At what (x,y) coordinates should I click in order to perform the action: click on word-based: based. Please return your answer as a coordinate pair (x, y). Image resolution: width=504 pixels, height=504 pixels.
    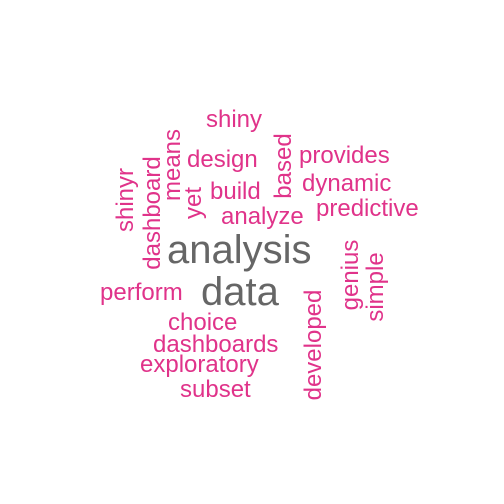
    Looking at the image, I should click on (283, 166).